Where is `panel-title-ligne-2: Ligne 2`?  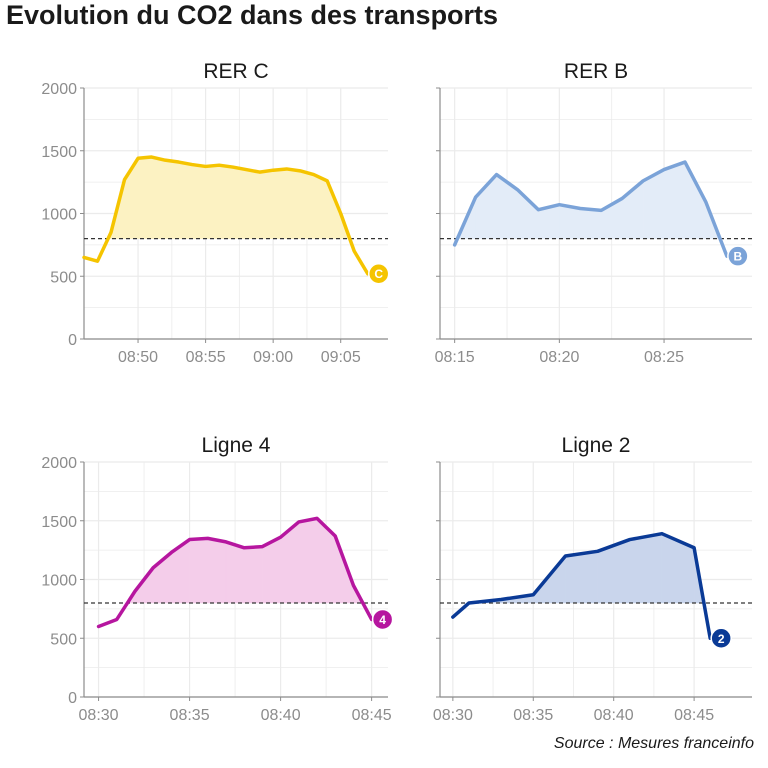
panel-title-ligne-2: Ligne 2 is located at coordinates (596, 445).